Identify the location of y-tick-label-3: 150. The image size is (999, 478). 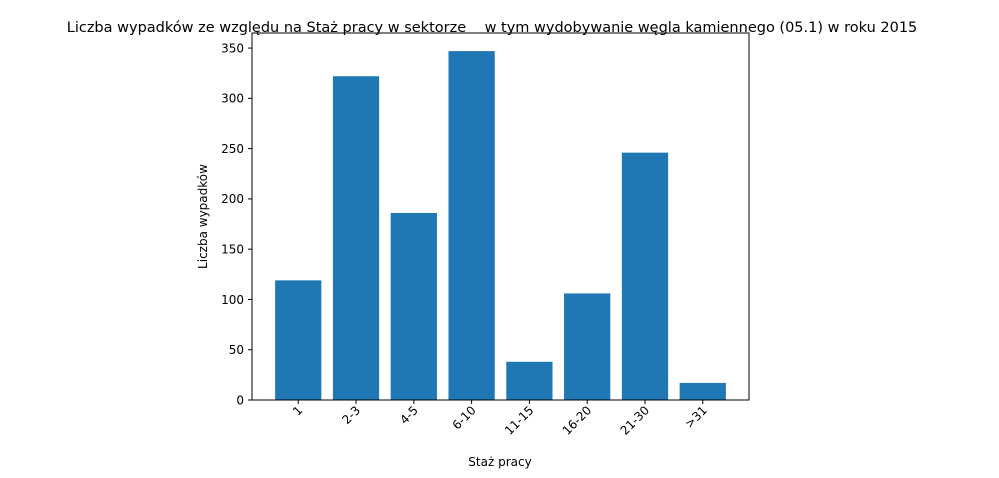
(232, 249).